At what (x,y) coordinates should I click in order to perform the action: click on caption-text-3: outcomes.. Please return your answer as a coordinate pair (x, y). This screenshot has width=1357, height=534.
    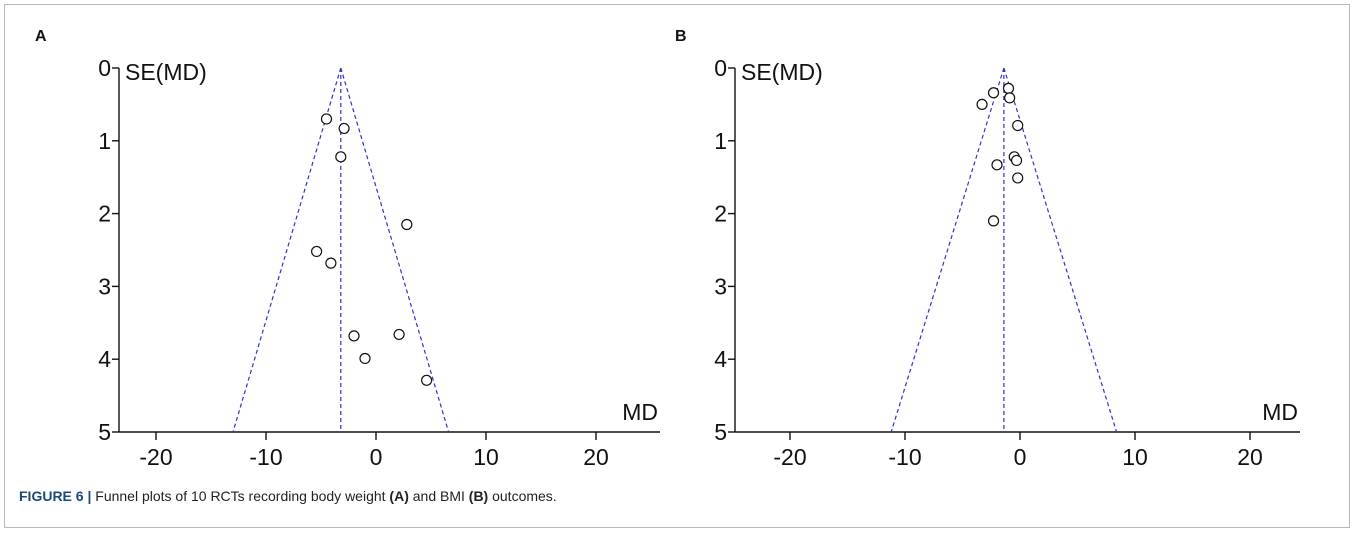
    Looking at the image, I should click on (522, 496).